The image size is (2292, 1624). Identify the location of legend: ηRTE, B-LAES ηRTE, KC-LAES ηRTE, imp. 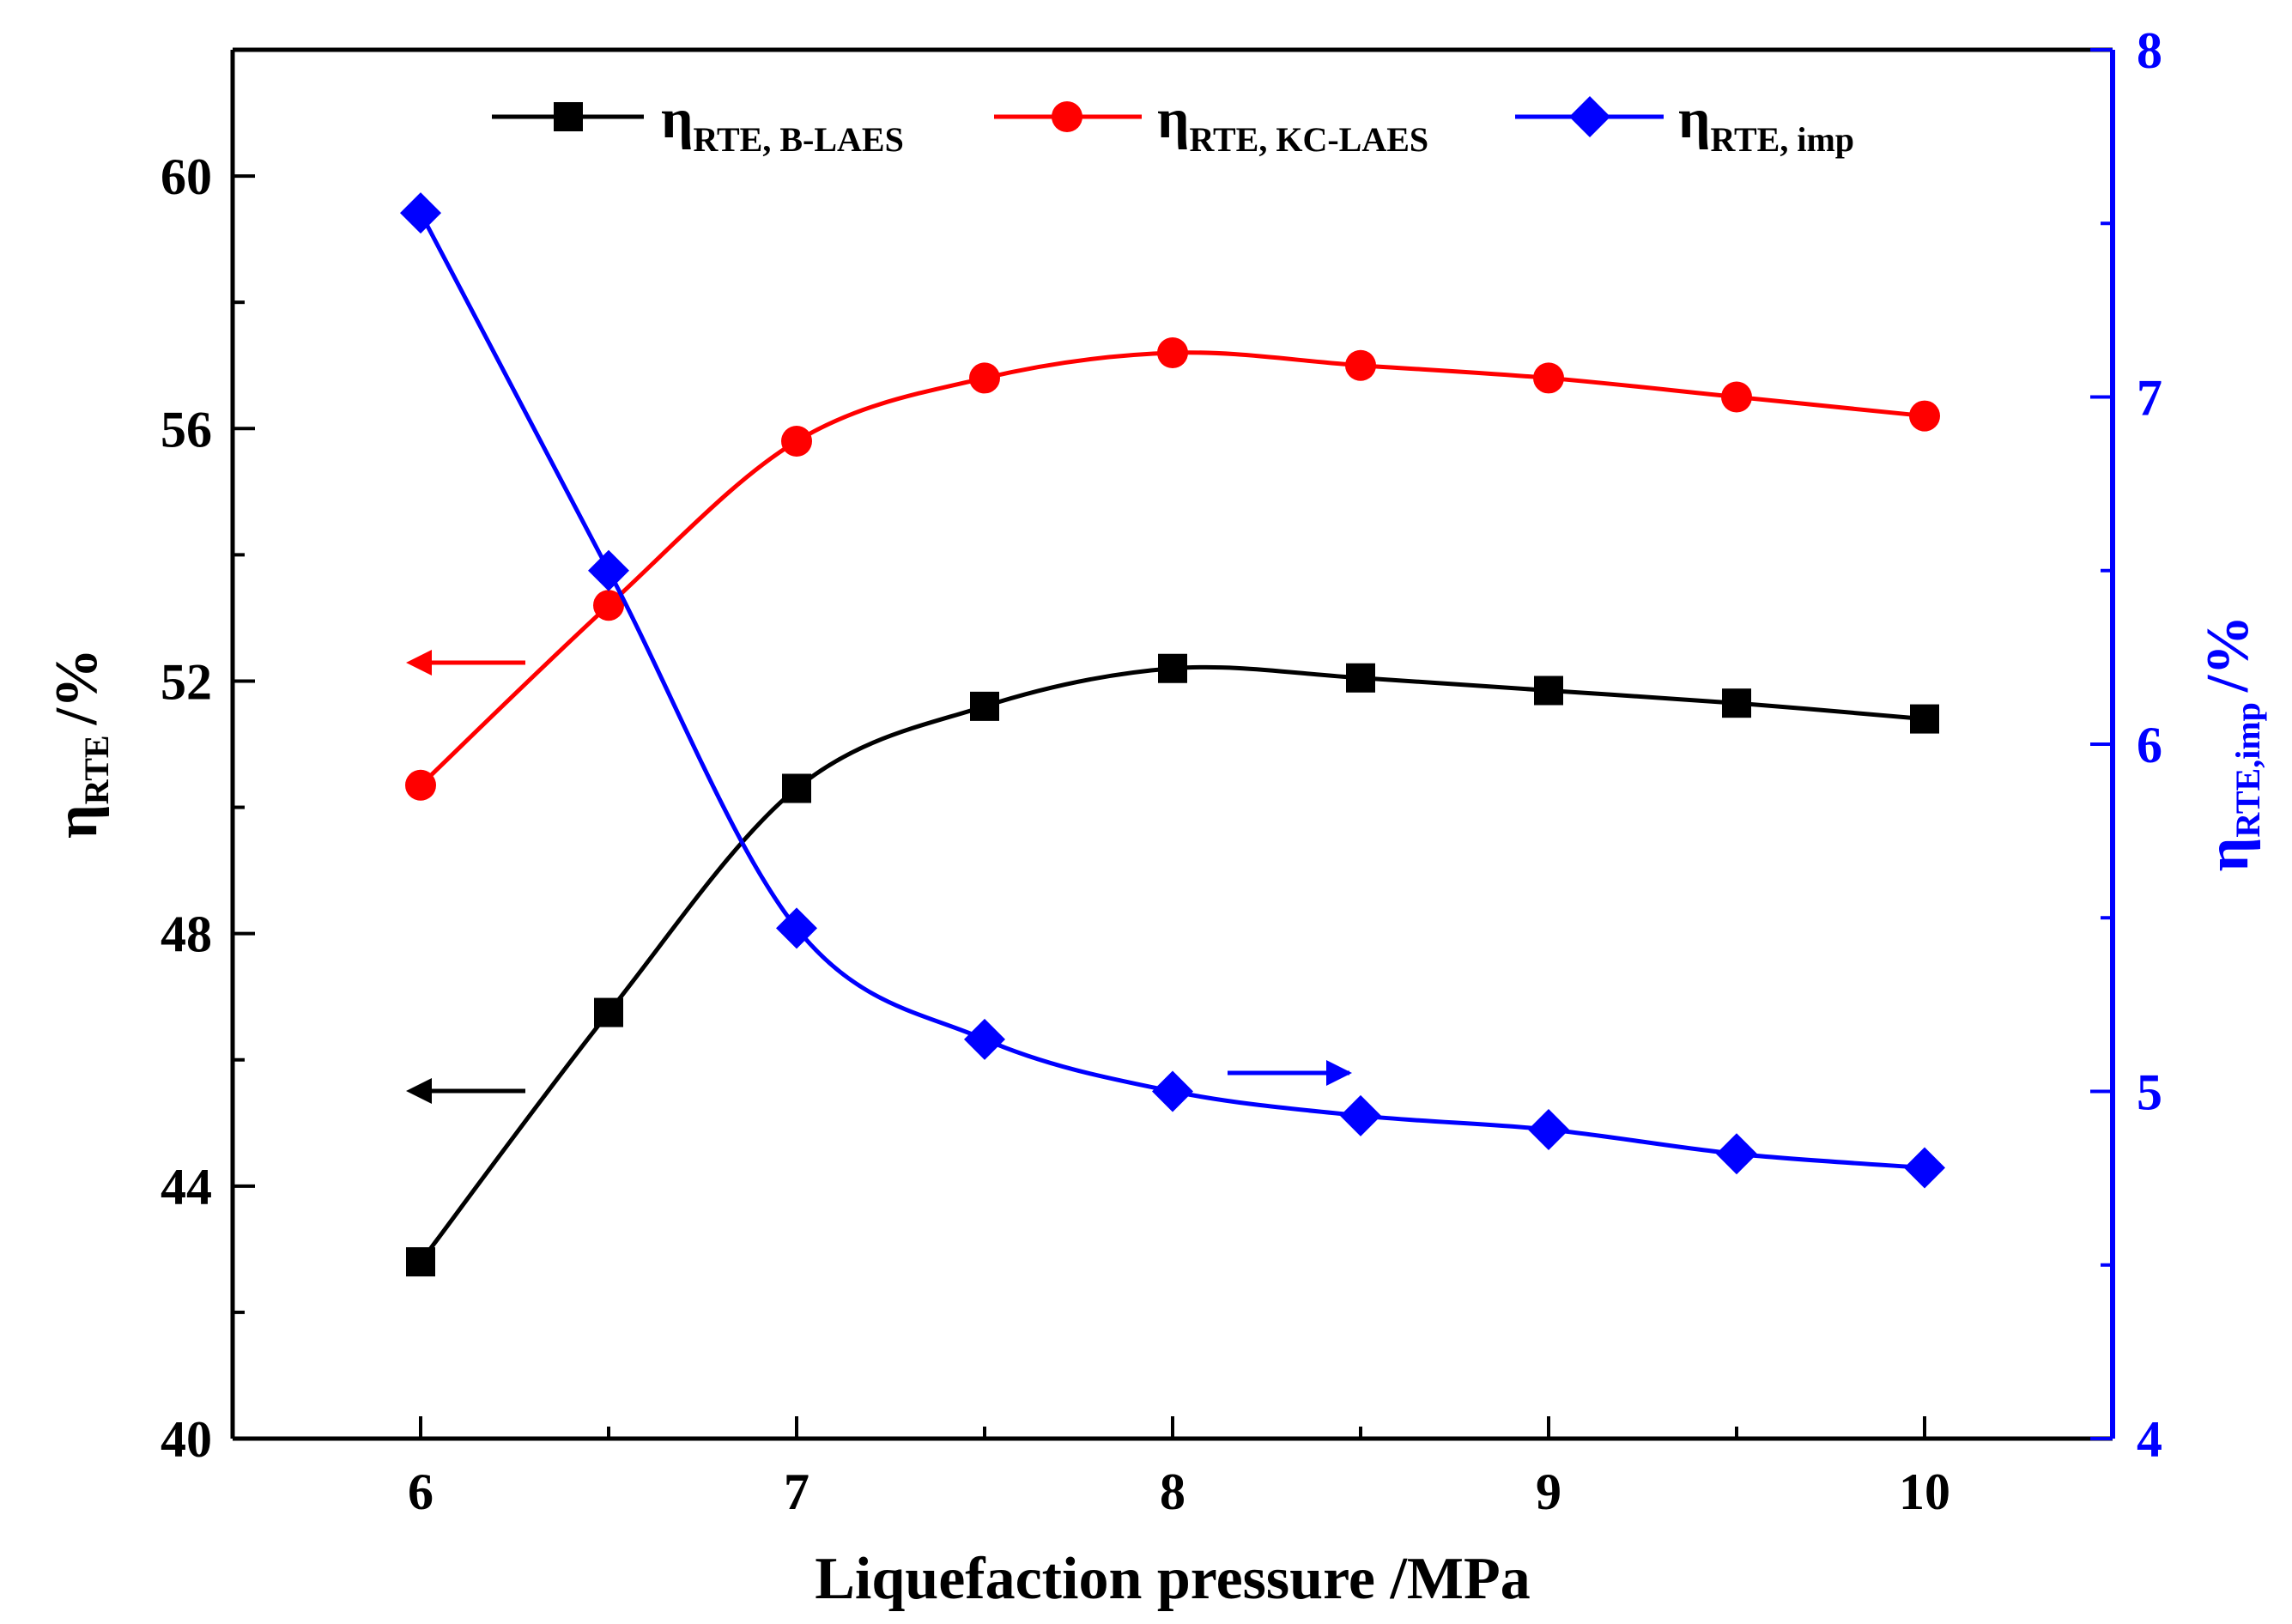
(1173, 123).